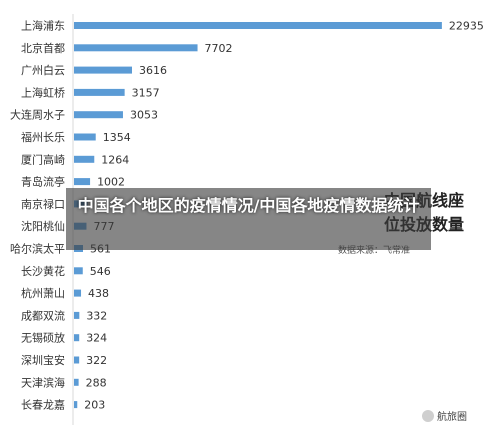 This screenshot has width=500, height=439. What do you see at coordinates (37, 115) in the screenshot?
I see `category-label: 大连周水子` at bounding box center [37, 115].